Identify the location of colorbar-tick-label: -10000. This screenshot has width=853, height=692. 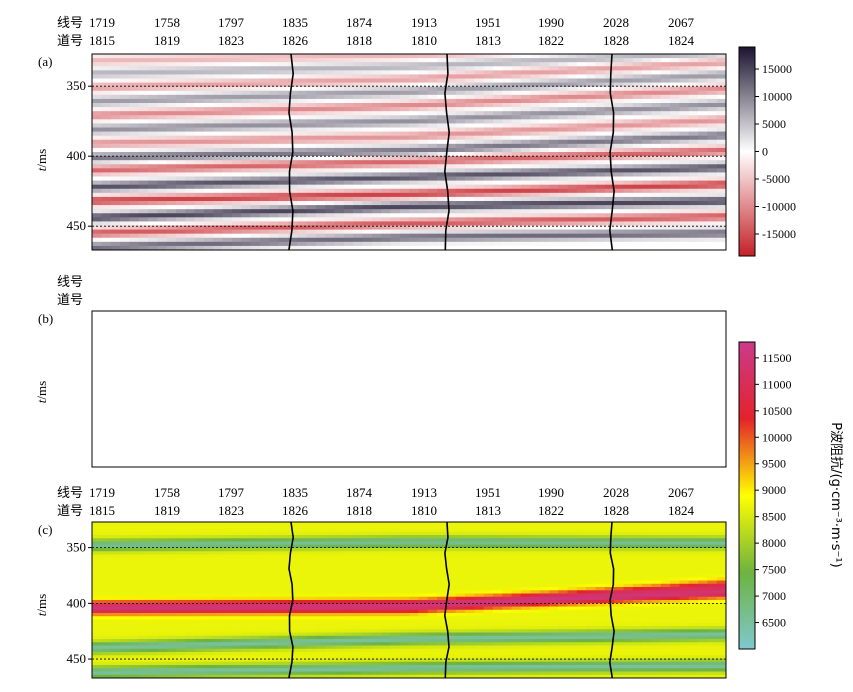
(779, 207).